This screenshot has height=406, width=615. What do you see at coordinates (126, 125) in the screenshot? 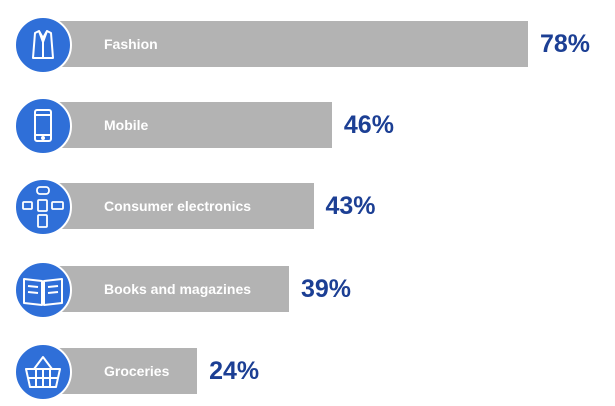
I see `bar-label-mobile: Mobile` at bounding box center [126, 125].